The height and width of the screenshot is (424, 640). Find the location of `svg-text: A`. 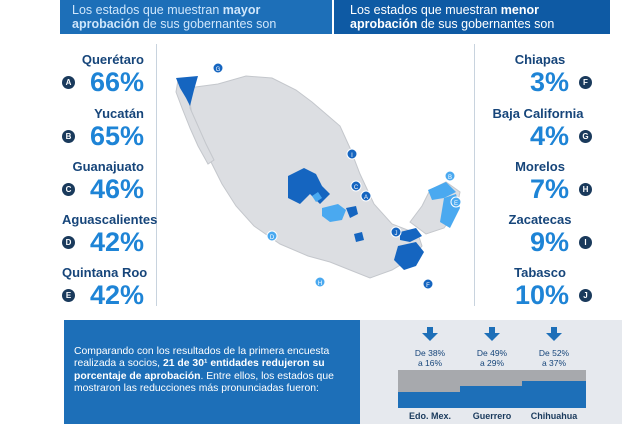

svg-text: A is located at coordinates (366, 198).